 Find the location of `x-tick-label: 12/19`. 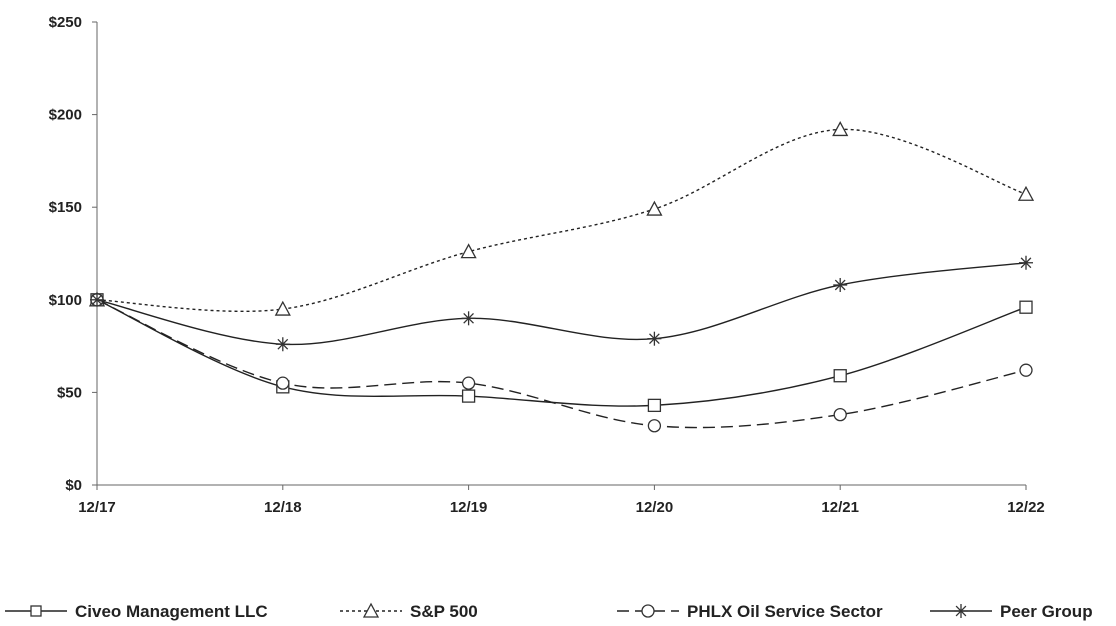

x-tick-label: 12/19 is located at coordinates (469, 507).